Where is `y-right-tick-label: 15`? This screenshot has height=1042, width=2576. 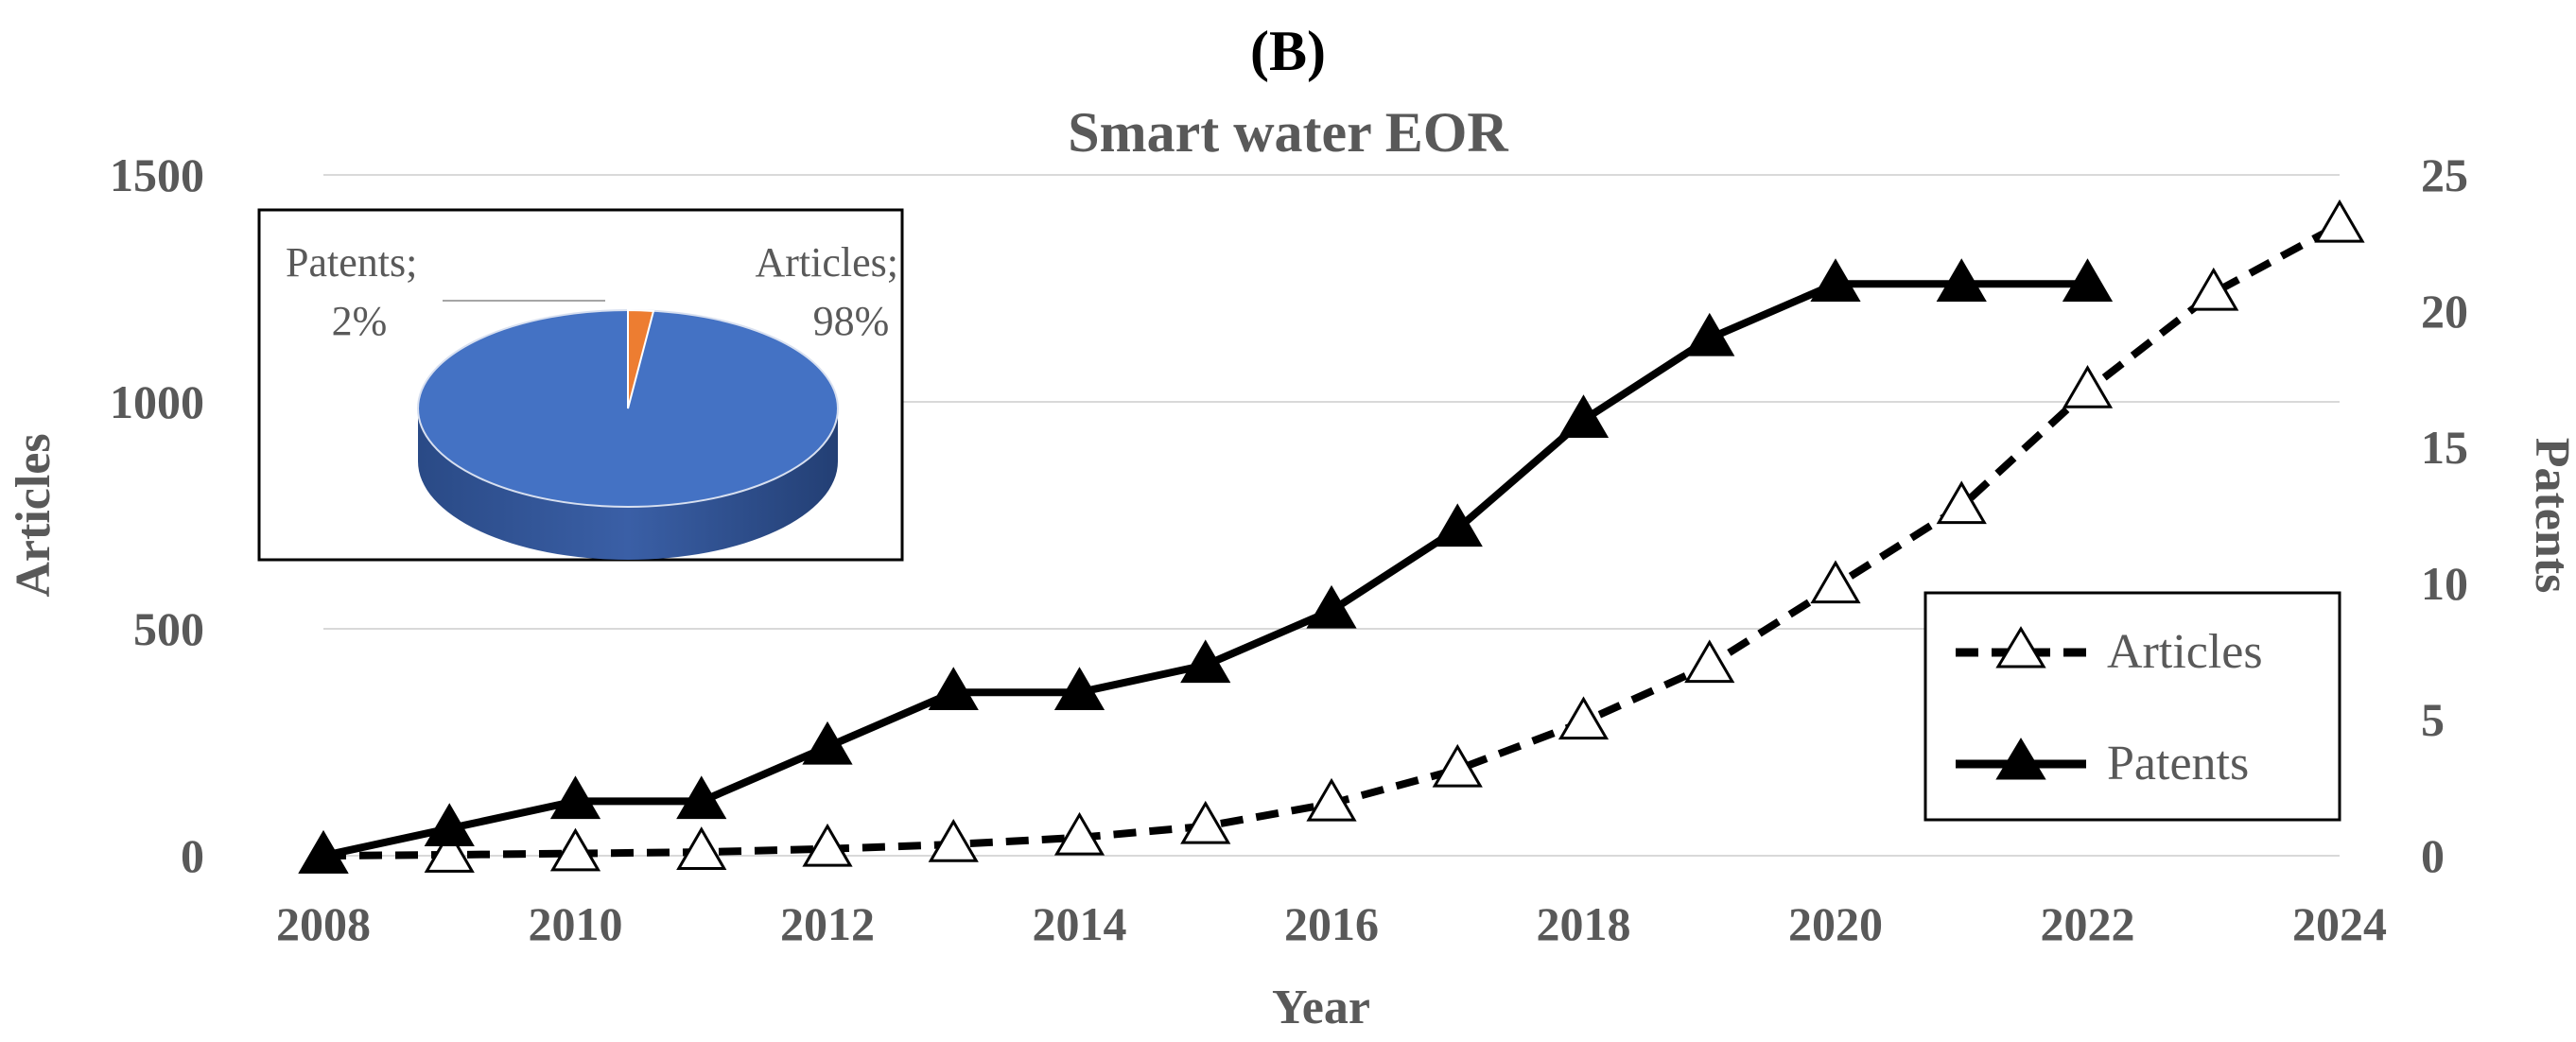
y-right-tick-label: 15 is located at coordinates (2444, 448).